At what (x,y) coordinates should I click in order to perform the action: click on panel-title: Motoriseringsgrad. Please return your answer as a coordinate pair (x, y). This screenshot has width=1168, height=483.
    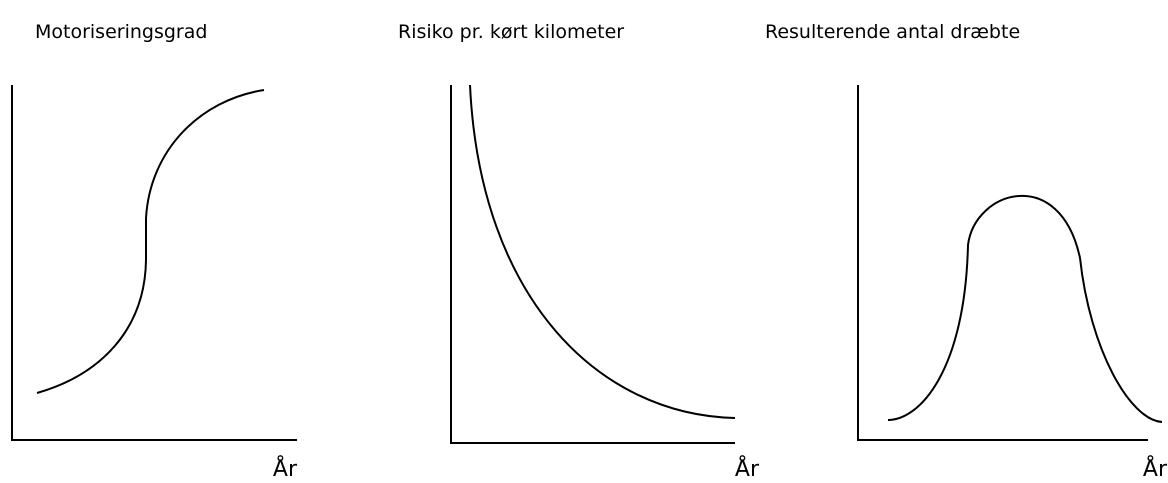
    Looking at the image, I should click on (121, 32).